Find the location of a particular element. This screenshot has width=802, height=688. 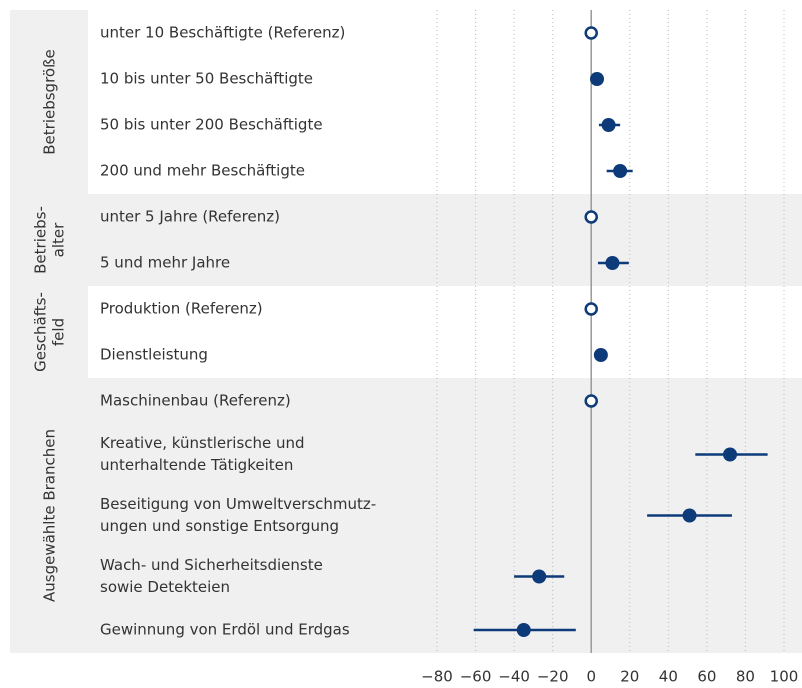

group-label: alter is located at coordinates (59, 239).